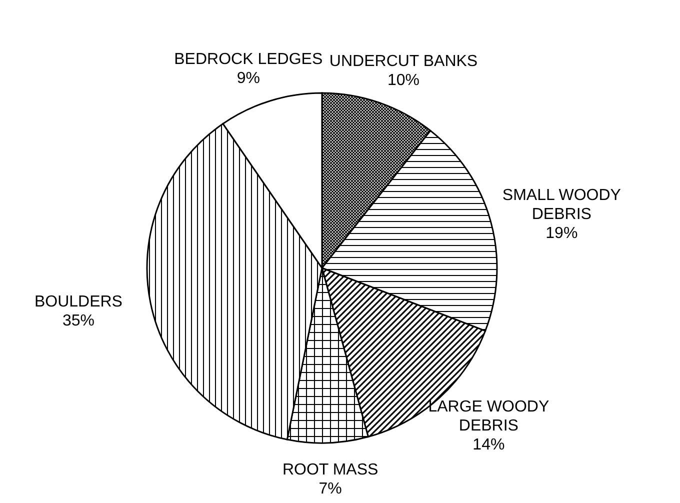  I want to click on slice-label: UNDERCUT BANKS, so click(403, 61).